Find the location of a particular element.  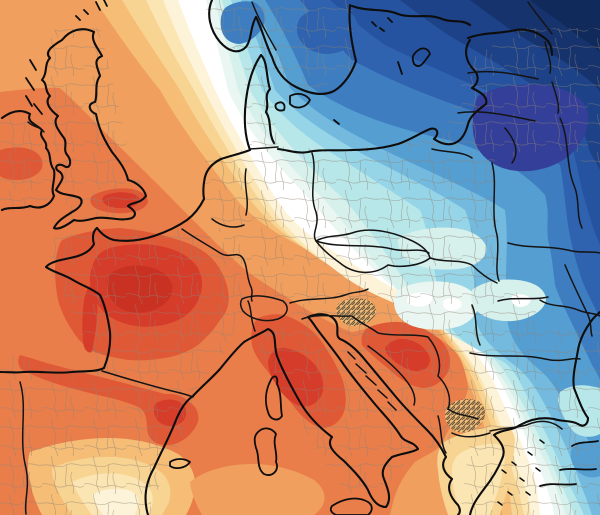

iberia-borders is located at coordinates (106, 442).